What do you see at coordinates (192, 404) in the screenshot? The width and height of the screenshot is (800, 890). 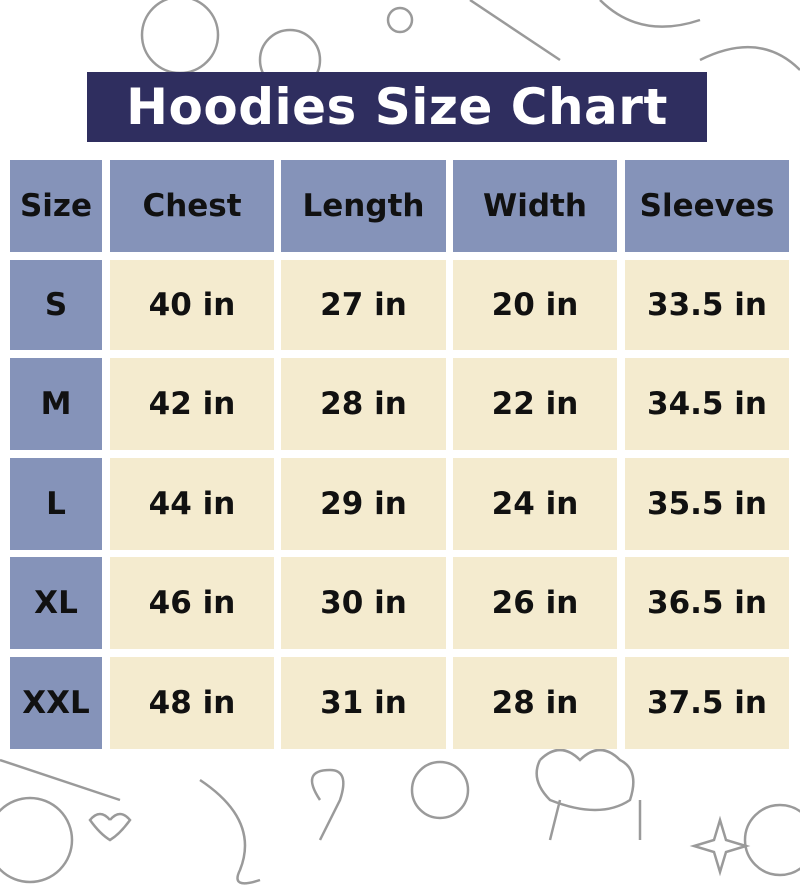 I see `table-cell-chest: 42 in` at bounding box center [192, 404].